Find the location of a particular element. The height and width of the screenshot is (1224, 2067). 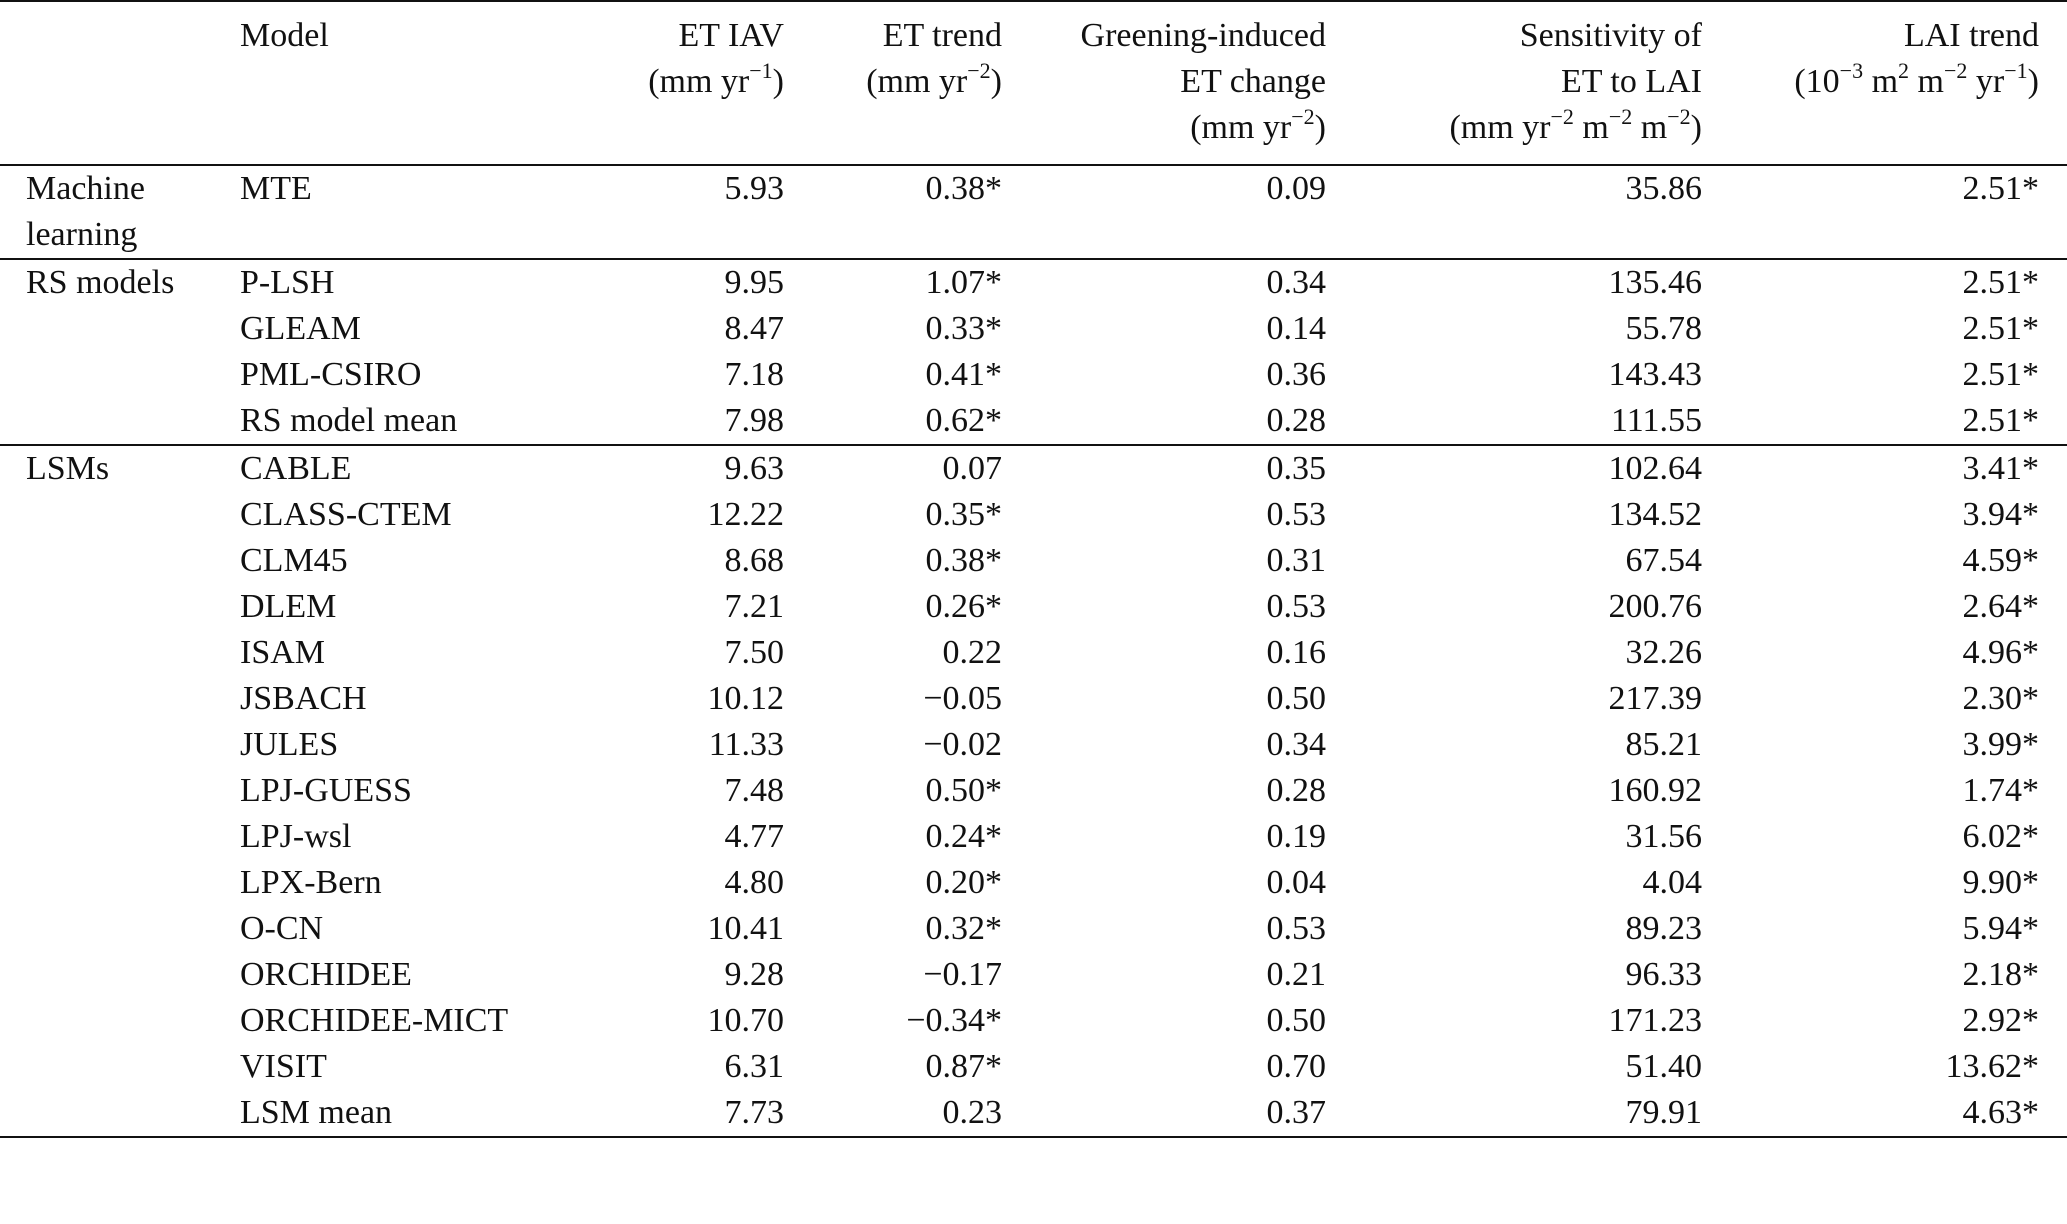

cell-et-iav: 7.21 is located at coordinates (754, 606).